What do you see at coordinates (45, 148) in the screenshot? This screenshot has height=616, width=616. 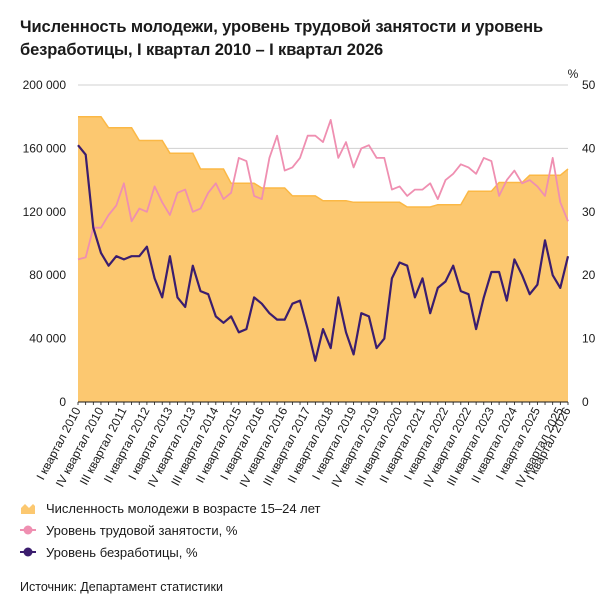 I see `left-axis-tick-label: 160 000` at bounding box center [45, 148].